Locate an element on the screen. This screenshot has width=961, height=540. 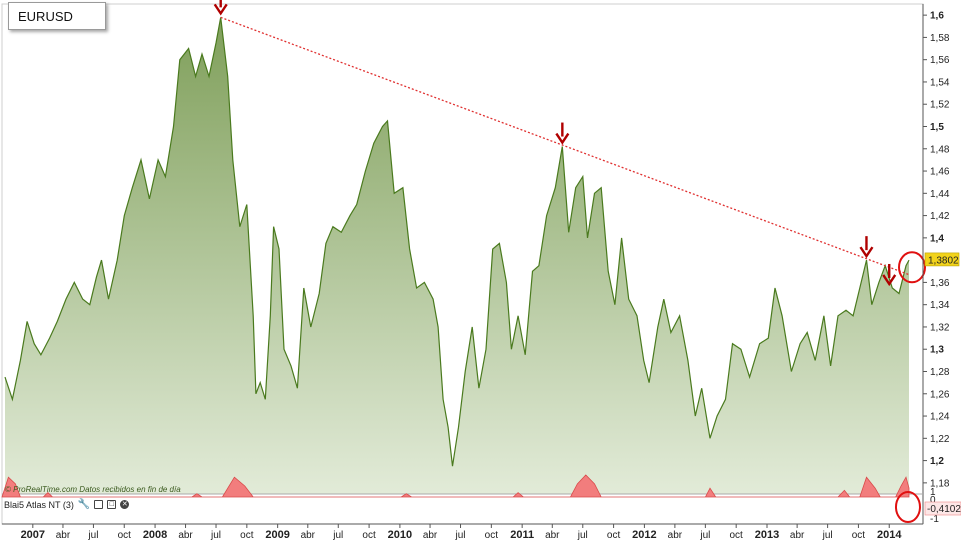
indicator-axis-label: 0 is located at coordinates (933, 500).